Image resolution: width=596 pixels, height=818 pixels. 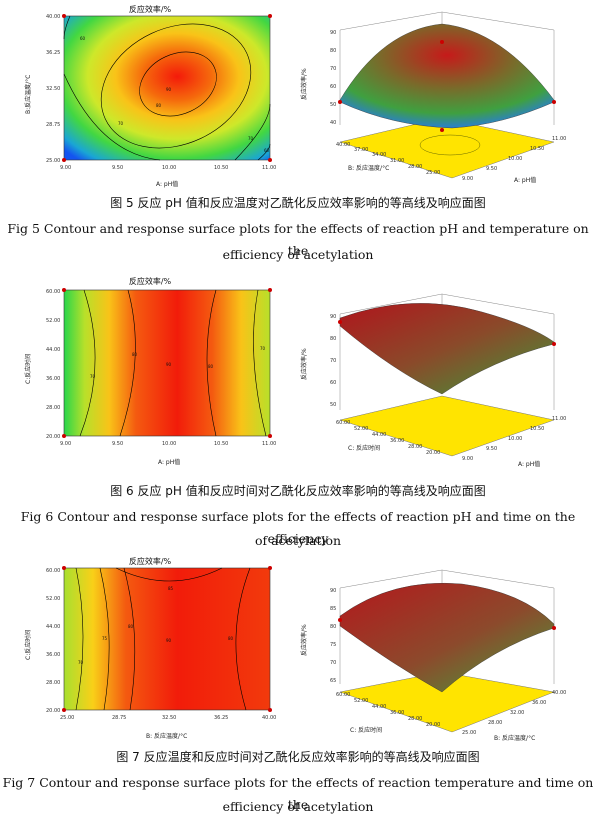 What do you see at coordinates (65, 168) in the screenshot?
I see `x-tick-label: 9.00` at bounding box center [65, 168].